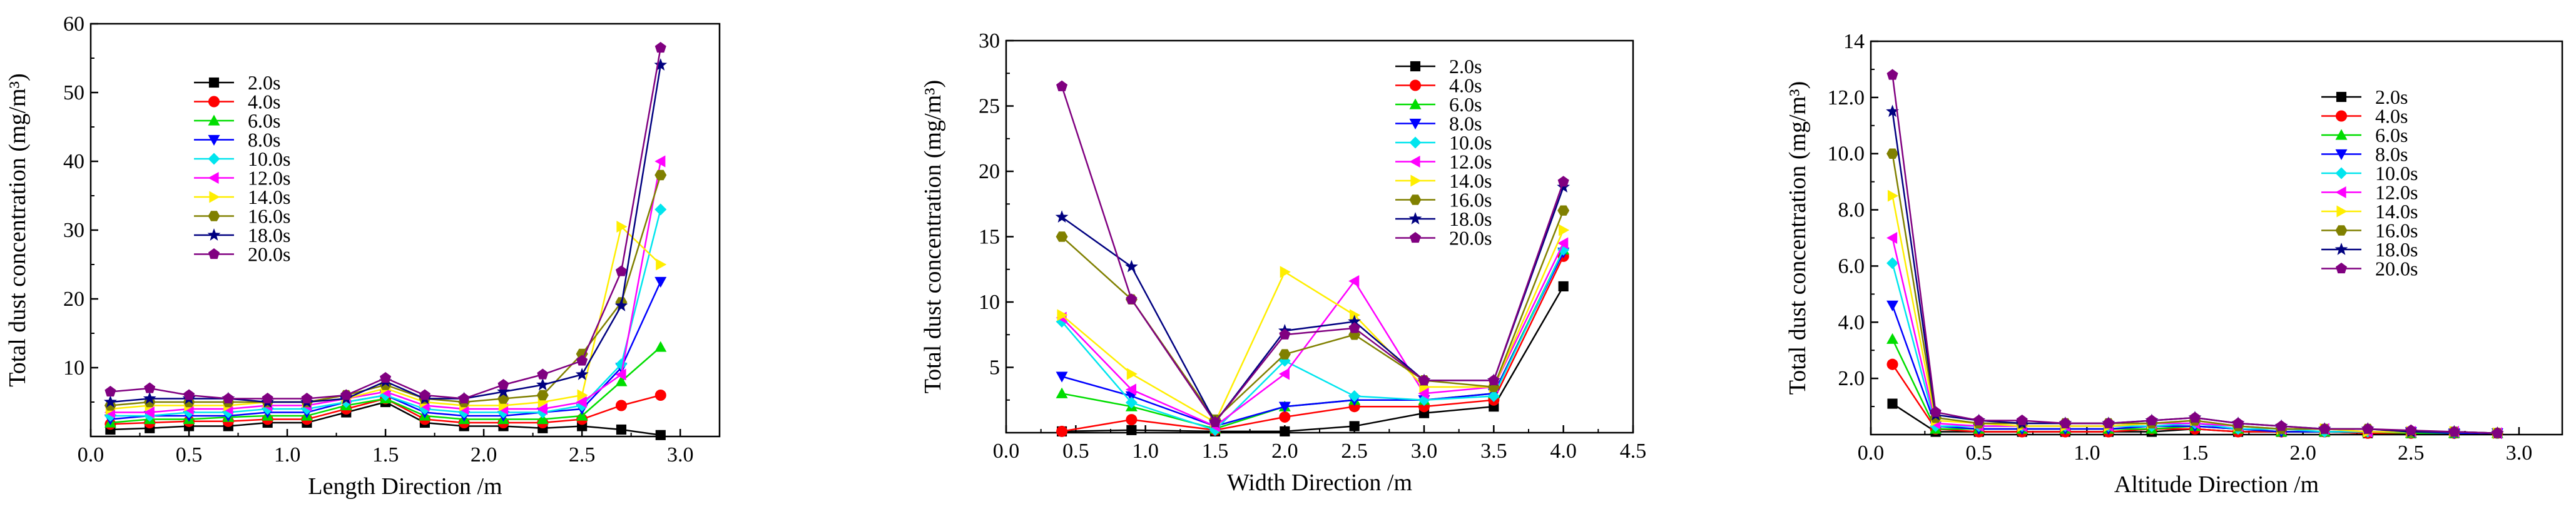  What do you see at coordinates (989, 106) in the screenshot?
I see `y-tick-label: 25` at bounding box center [989, 106].